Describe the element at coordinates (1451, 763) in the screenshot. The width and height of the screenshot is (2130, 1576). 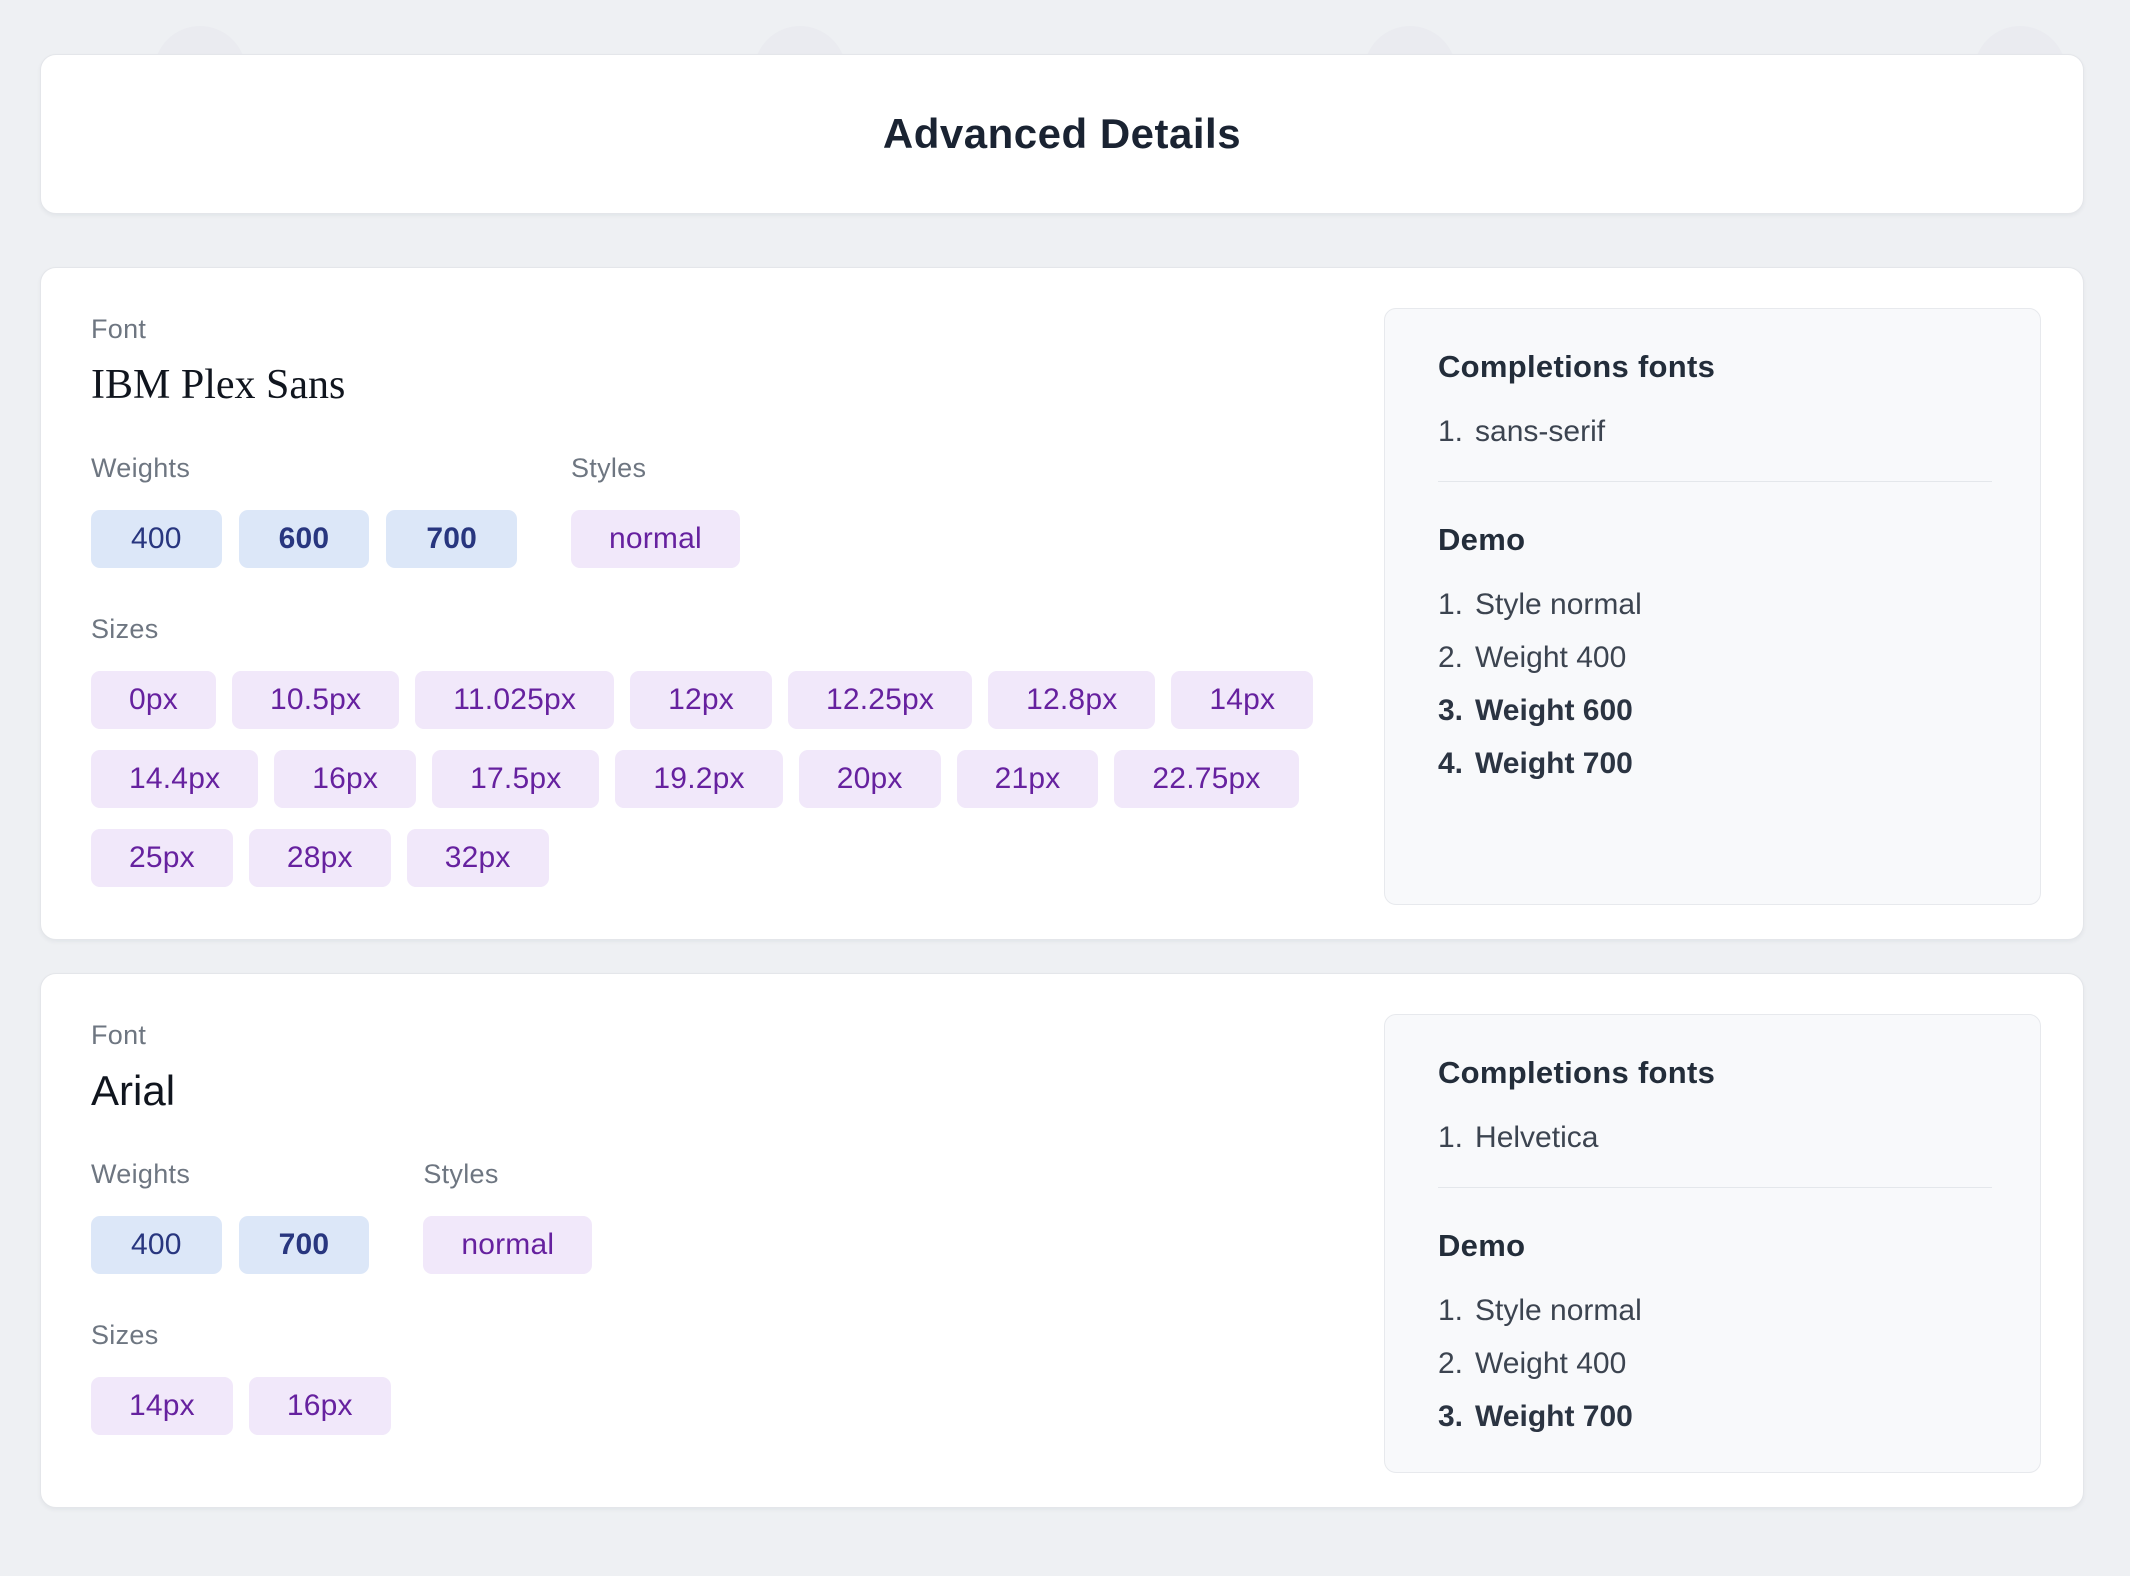
I see `list-item-number: 4.` at that location.